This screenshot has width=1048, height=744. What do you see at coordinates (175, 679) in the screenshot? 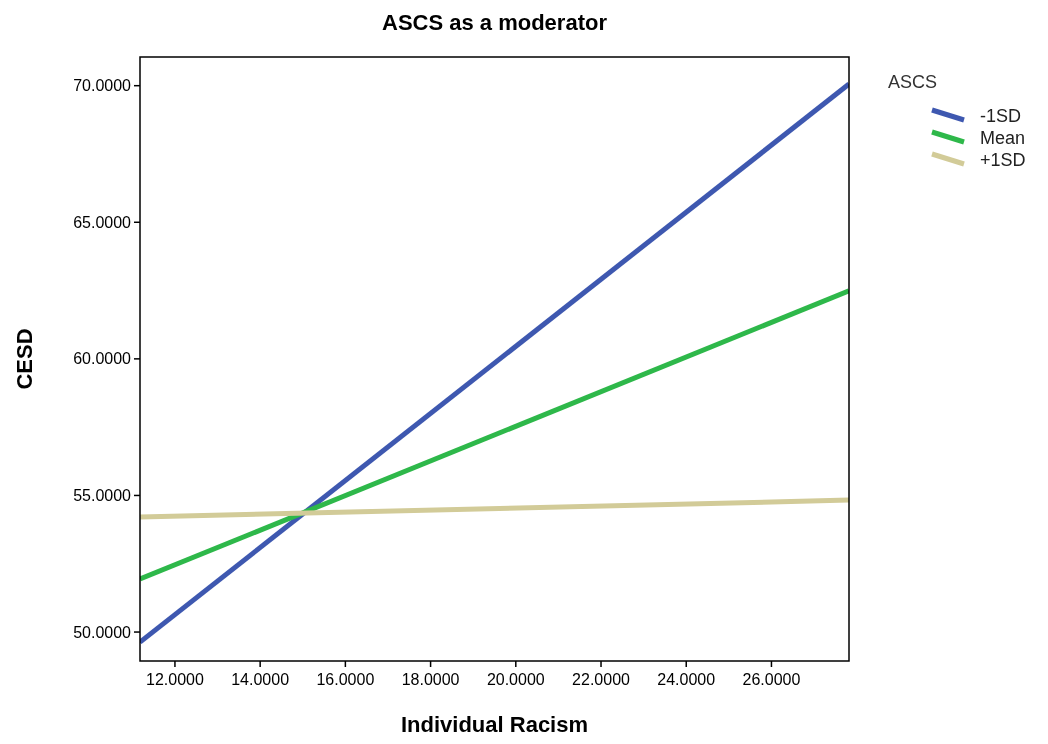
I see `x-tick-label: 12.0000` at bounding box center [175, 679].